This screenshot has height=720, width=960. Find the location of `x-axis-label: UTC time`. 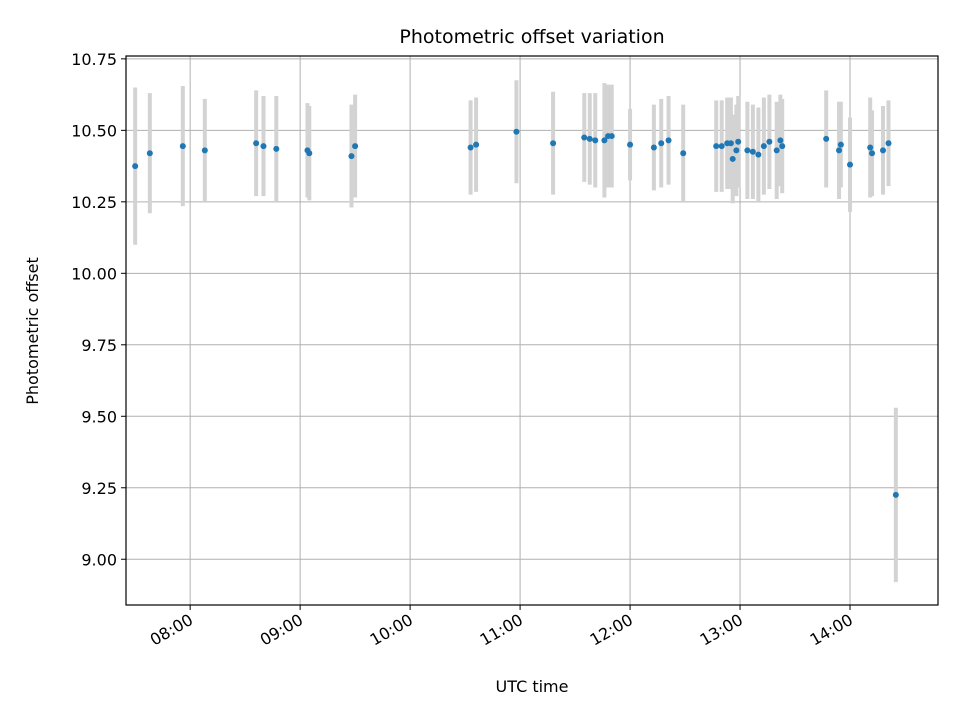

x-axis-label: UTC time is located at coordinates (532, 686).